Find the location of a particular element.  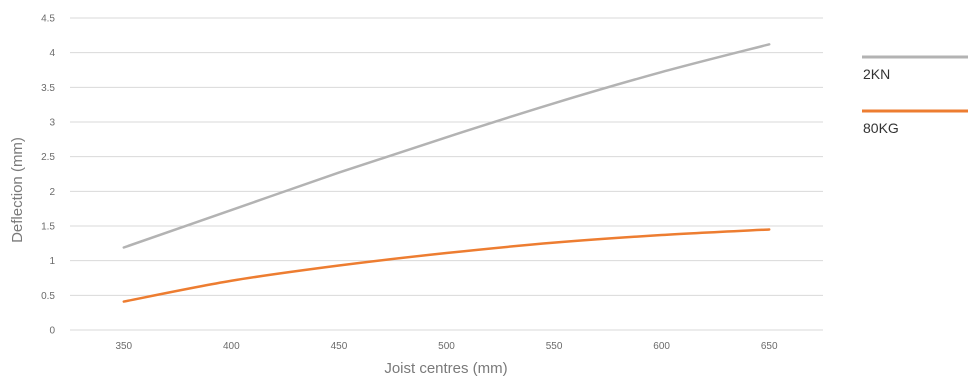

y-tick-label: 0 is located at coordinates (52, 331).